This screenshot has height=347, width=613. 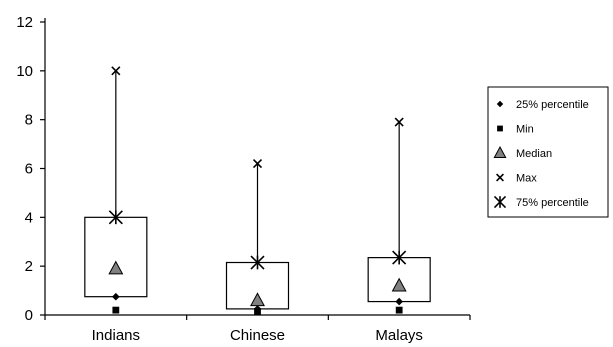 I want to click on point-diamond-malays, so click(x=399, y=301).